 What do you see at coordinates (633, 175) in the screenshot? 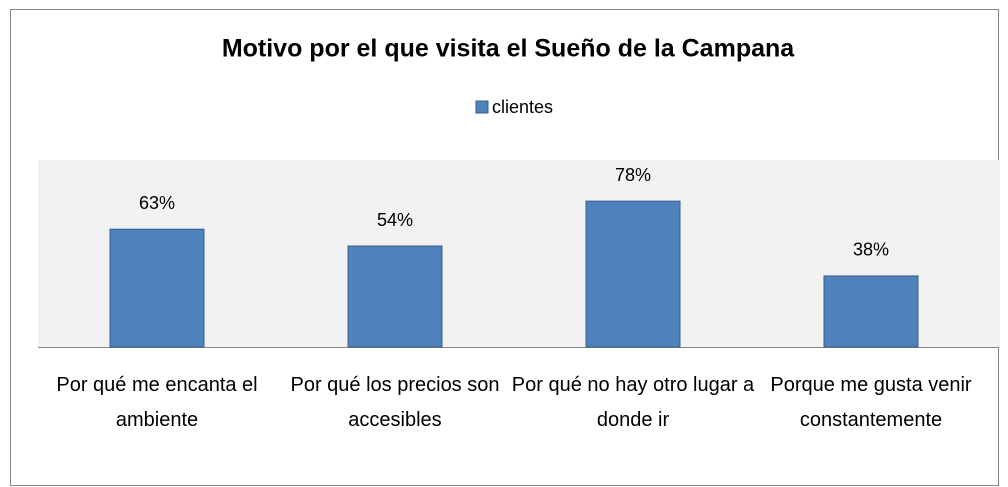
I see `value-label: 78%` at bounding box center [633, 175].